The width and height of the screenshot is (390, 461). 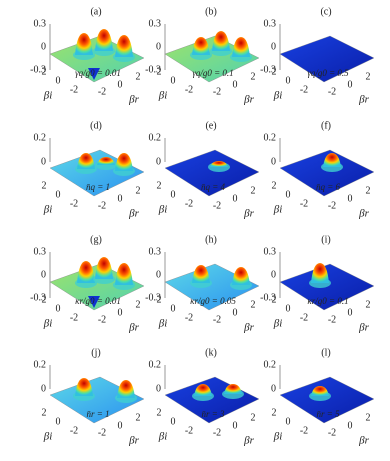 I want to click on annotation: κr/g0 = 0.1, so click(x=327, y=301).